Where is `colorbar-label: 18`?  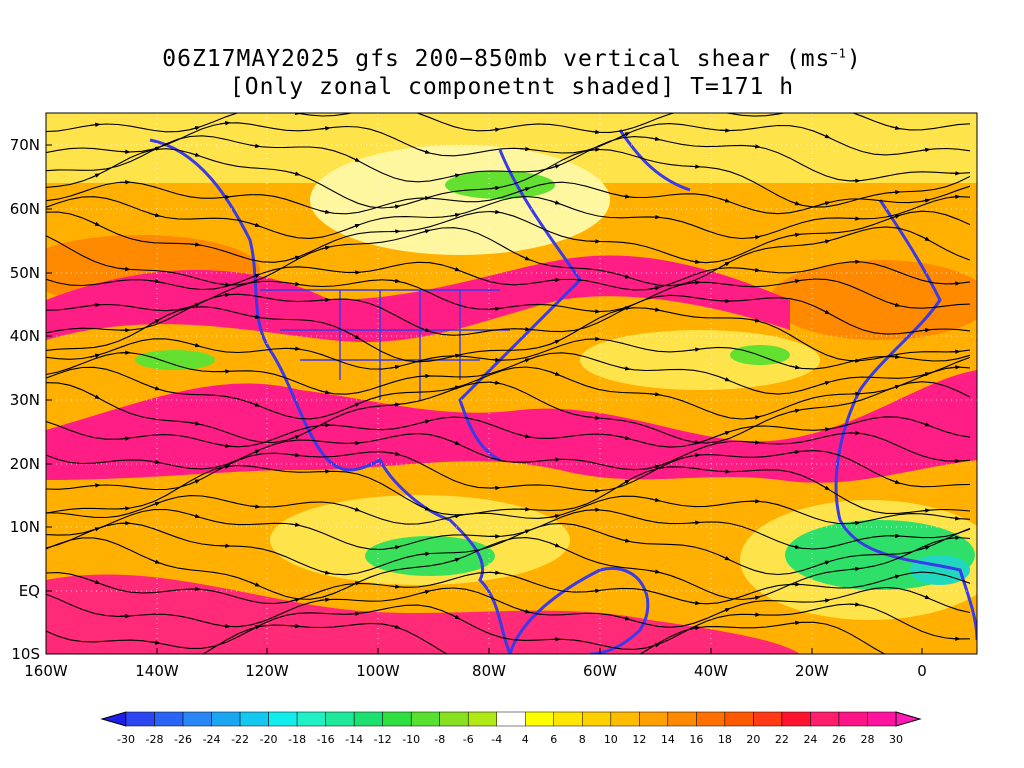 colorbar-label: 18 is located at coordinates (724, 739).